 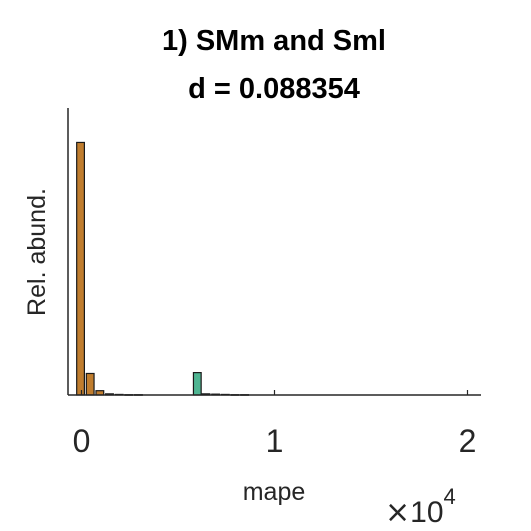 I want to click on multiplier-exponent: 4, so click(x=450, y=496).